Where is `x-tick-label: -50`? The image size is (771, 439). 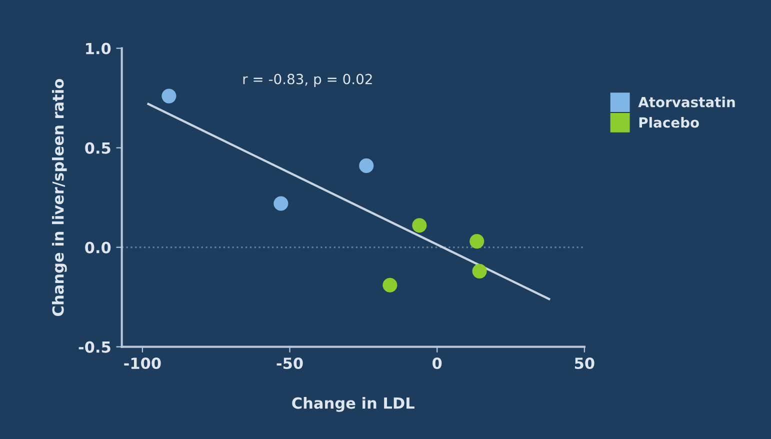
x-tick-label: -50 is located at coordinates (289, 363).